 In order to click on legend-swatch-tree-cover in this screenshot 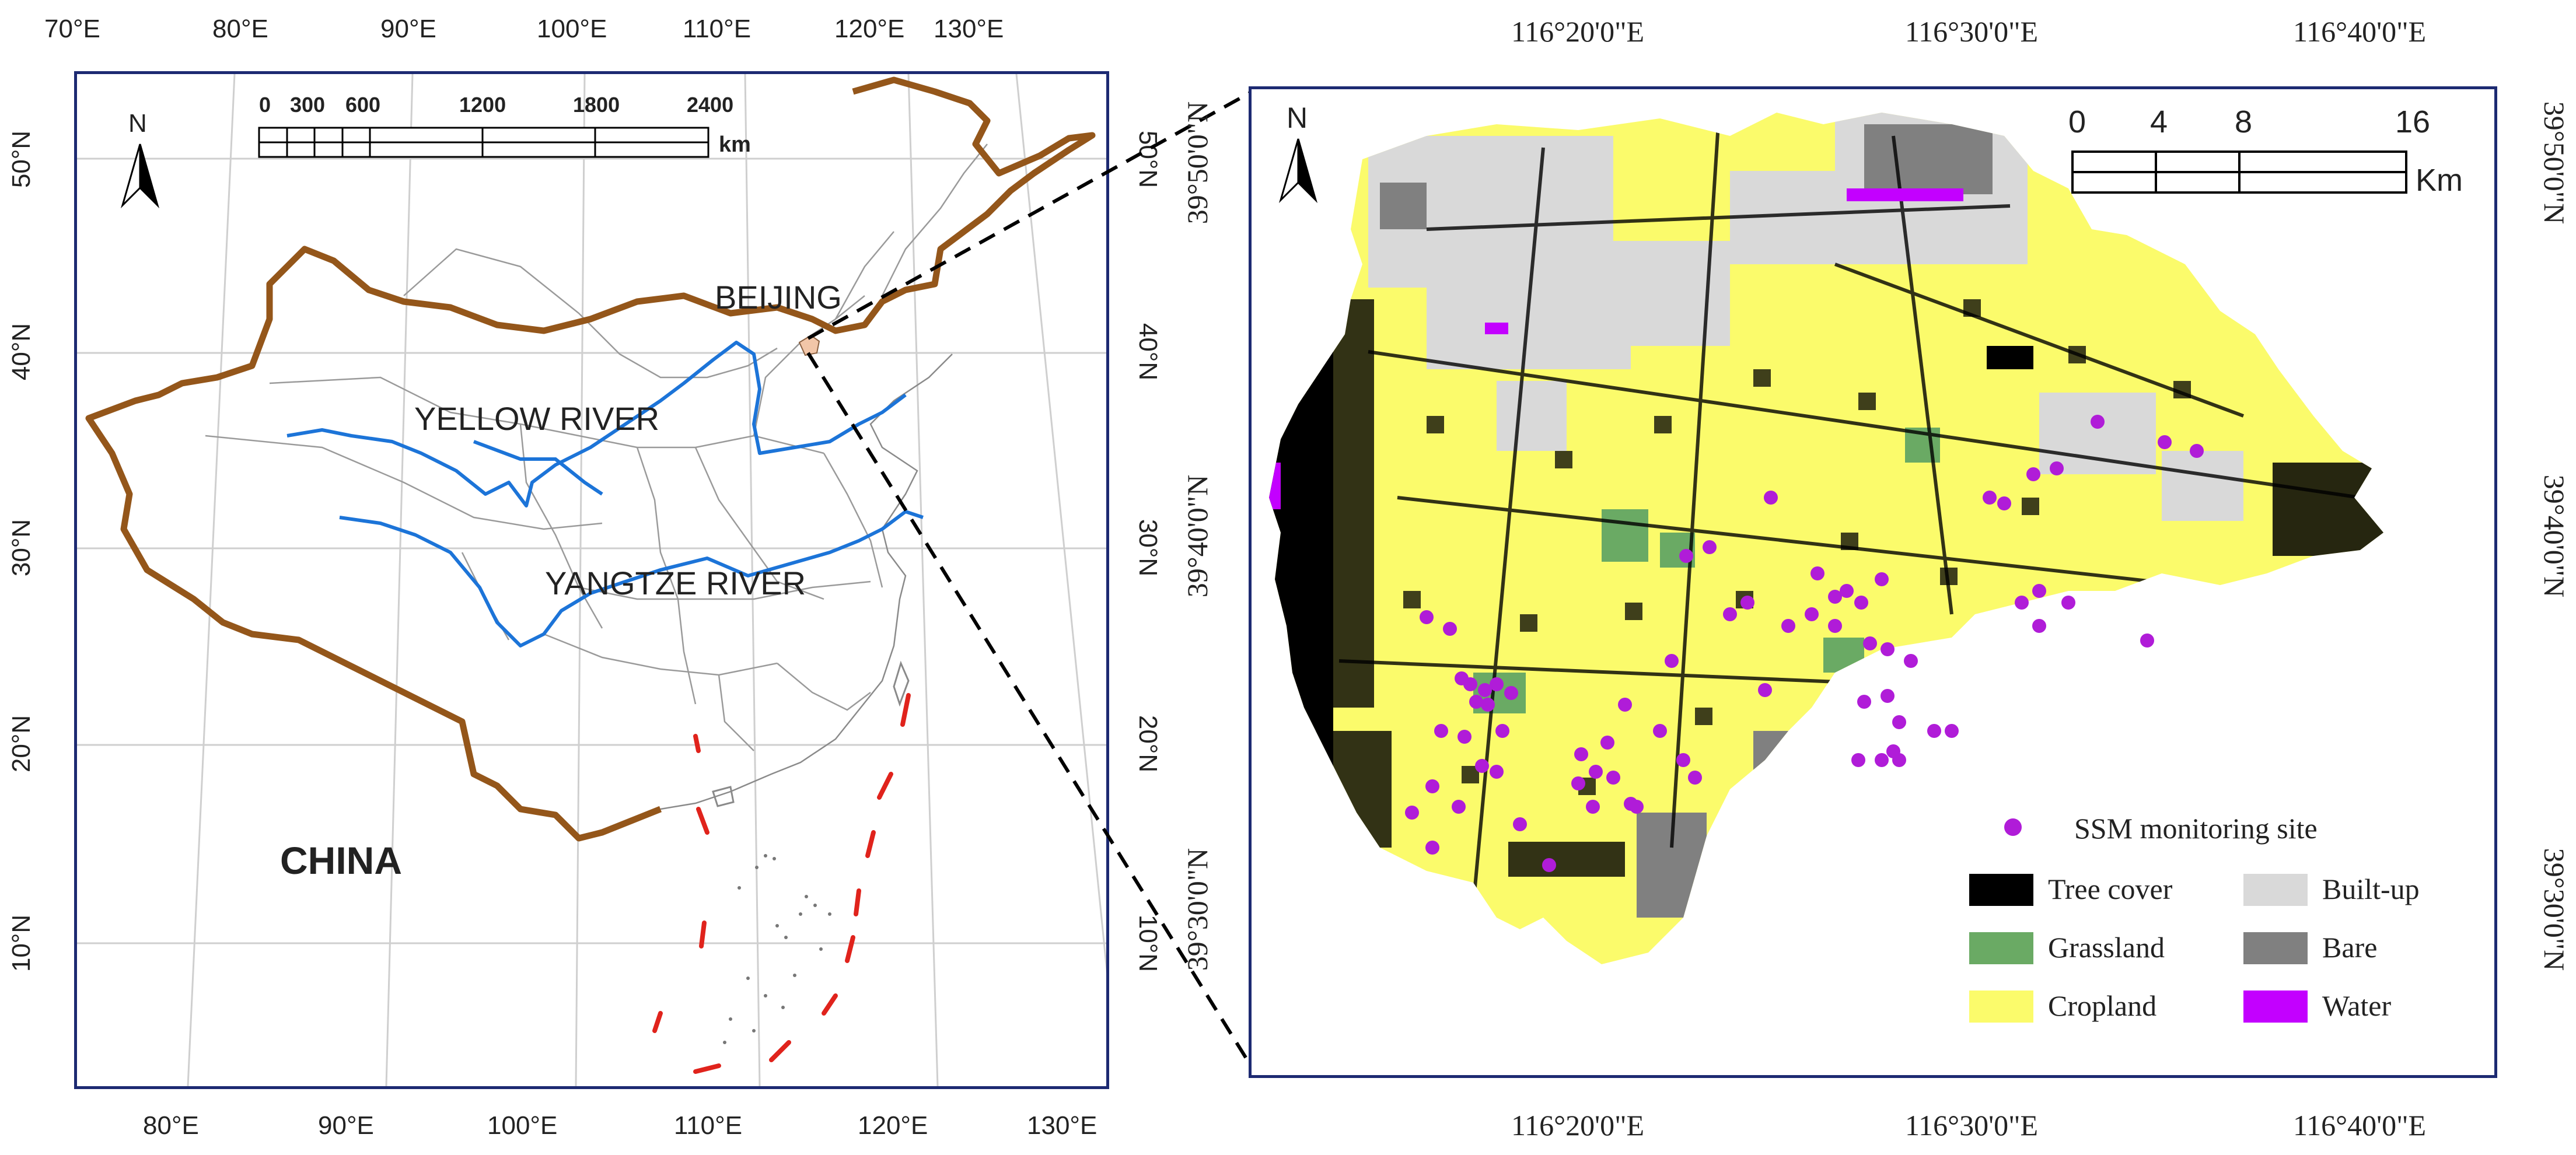, I will do `click(2001, 890)`.